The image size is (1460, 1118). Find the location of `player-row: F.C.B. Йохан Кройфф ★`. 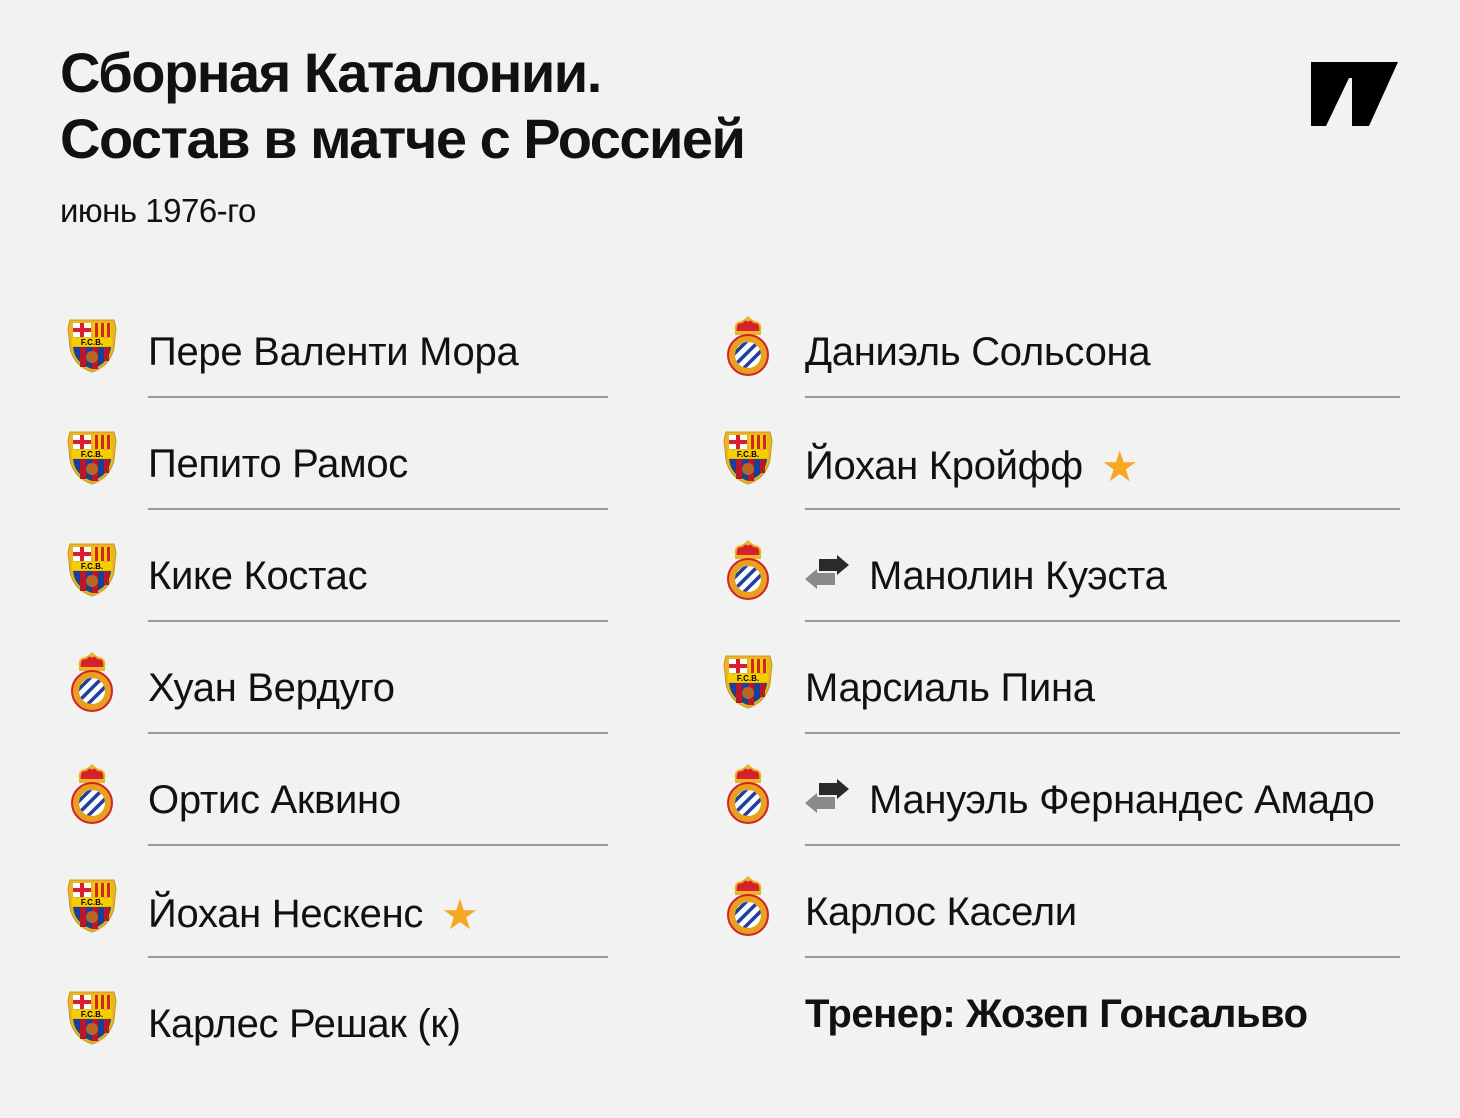

player-row: F.C.B. Йохан Кройфф ★ is located at coordinates (730, 480).